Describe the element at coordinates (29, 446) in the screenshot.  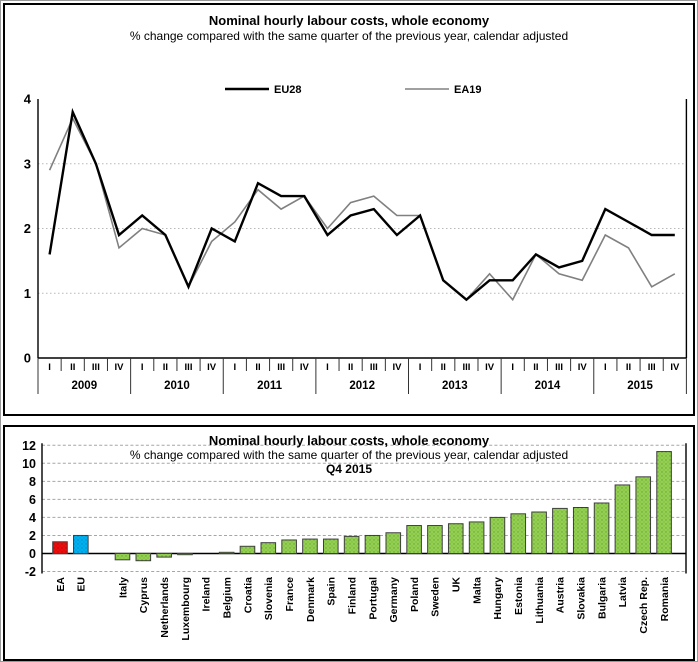
I see `svg-text: 12` at that location.